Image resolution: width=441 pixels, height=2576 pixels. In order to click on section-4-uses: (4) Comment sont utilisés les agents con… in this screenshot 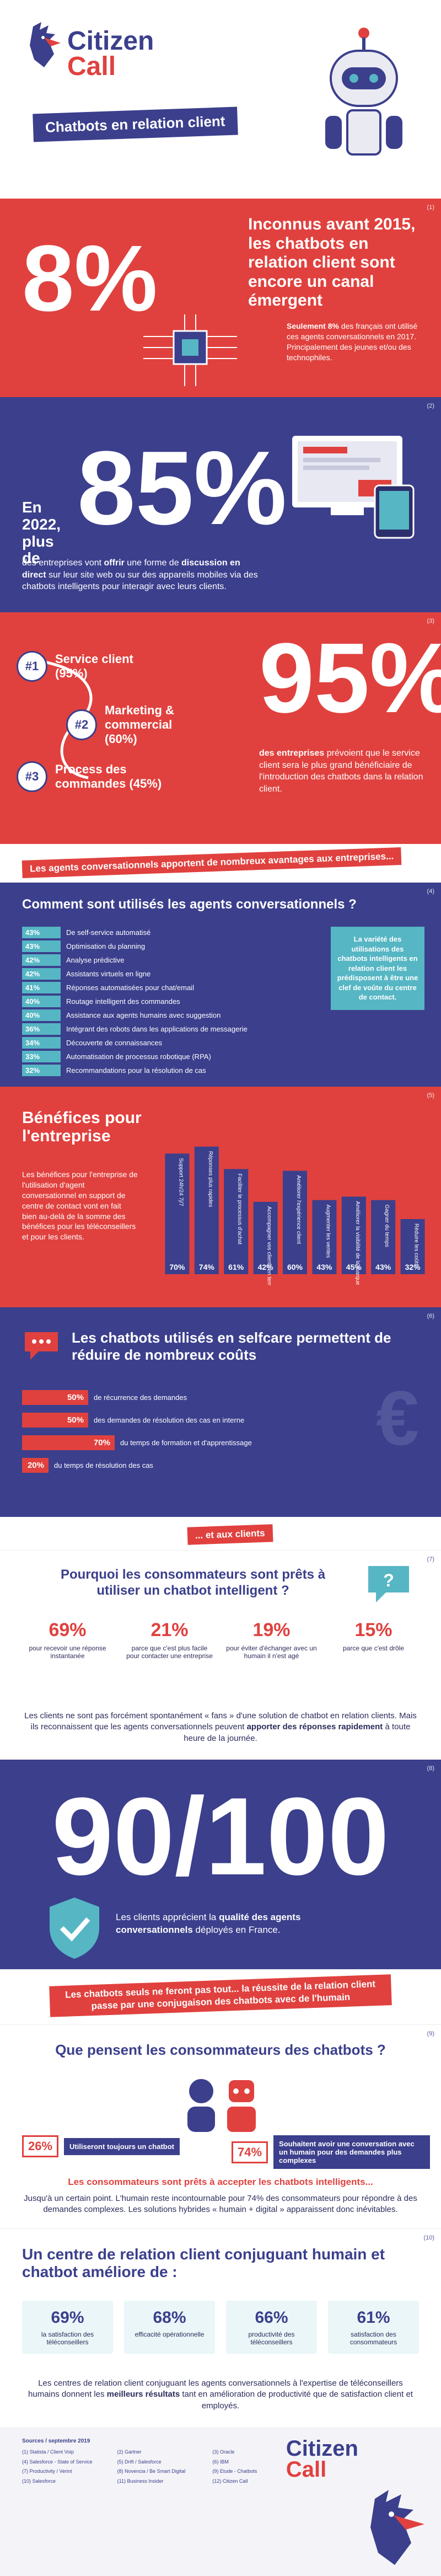, I will do `click(220, 985)`.